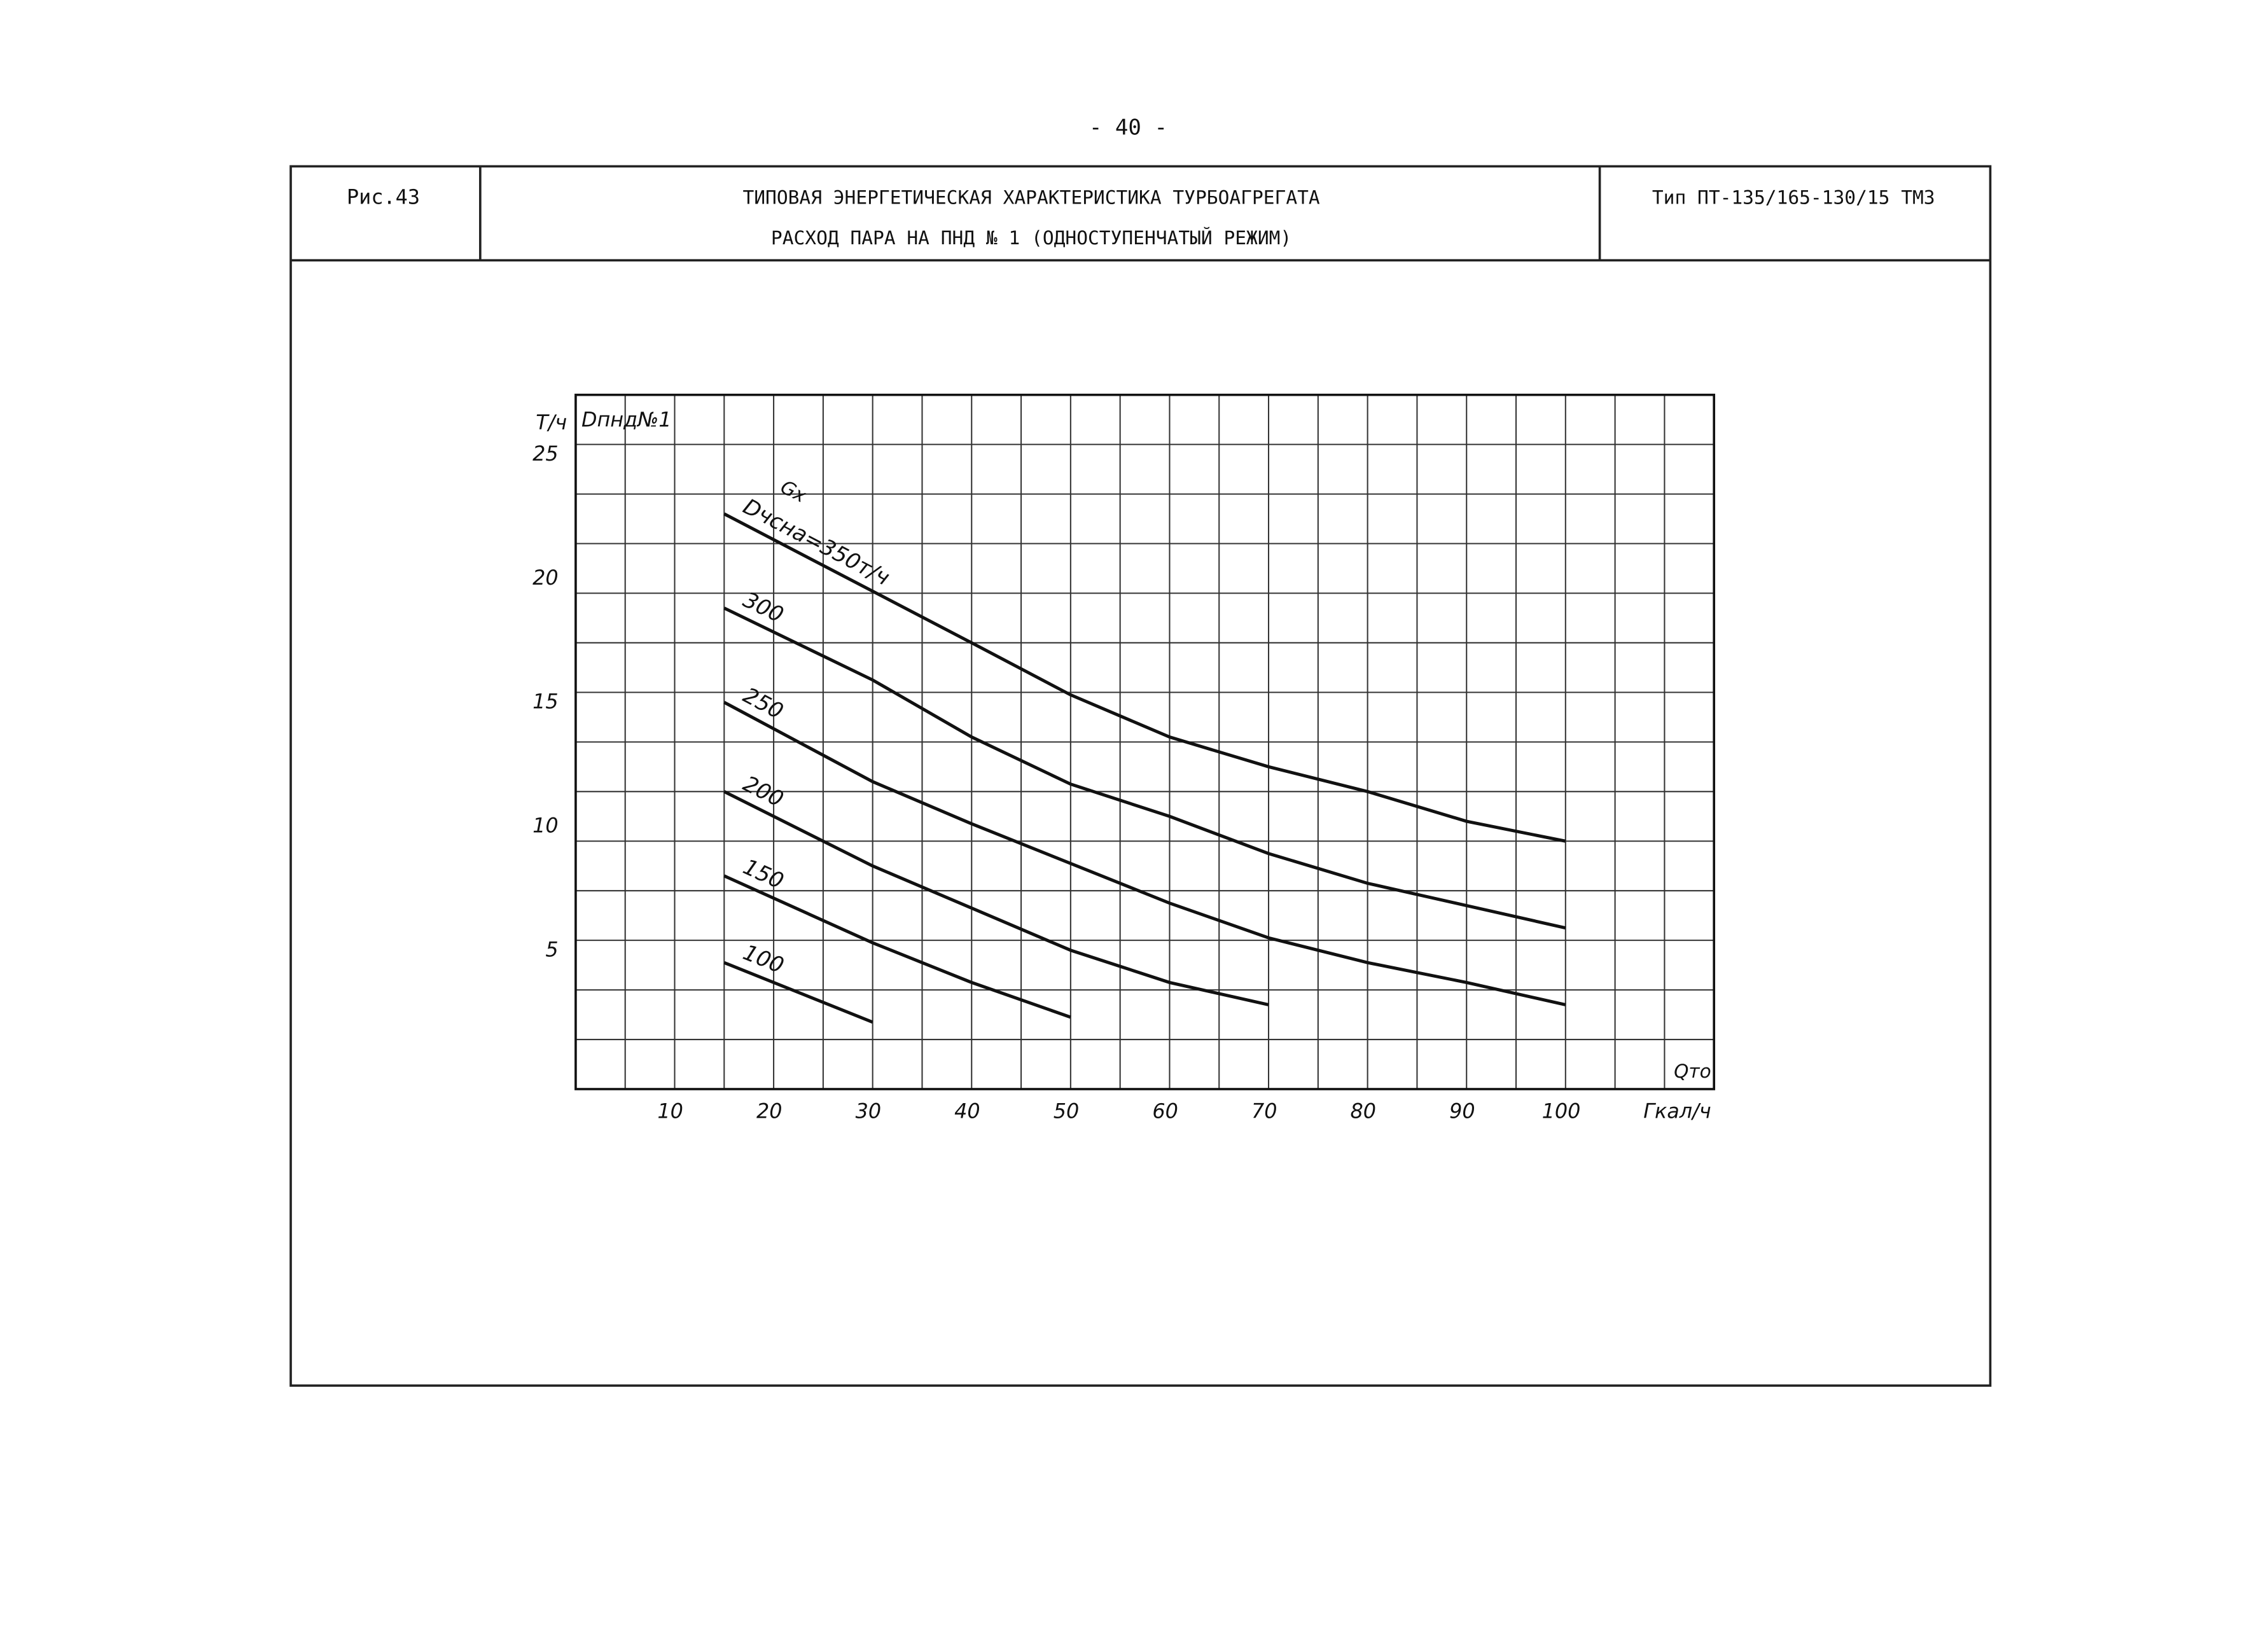 The image size is (2268, 1633). What do you see at coordinates (1793, 198) in the screenshot?
I see `turbine-type: Тип ПТ-135/165-130/15 ТМЗ` at bounding box center [1793, 198].